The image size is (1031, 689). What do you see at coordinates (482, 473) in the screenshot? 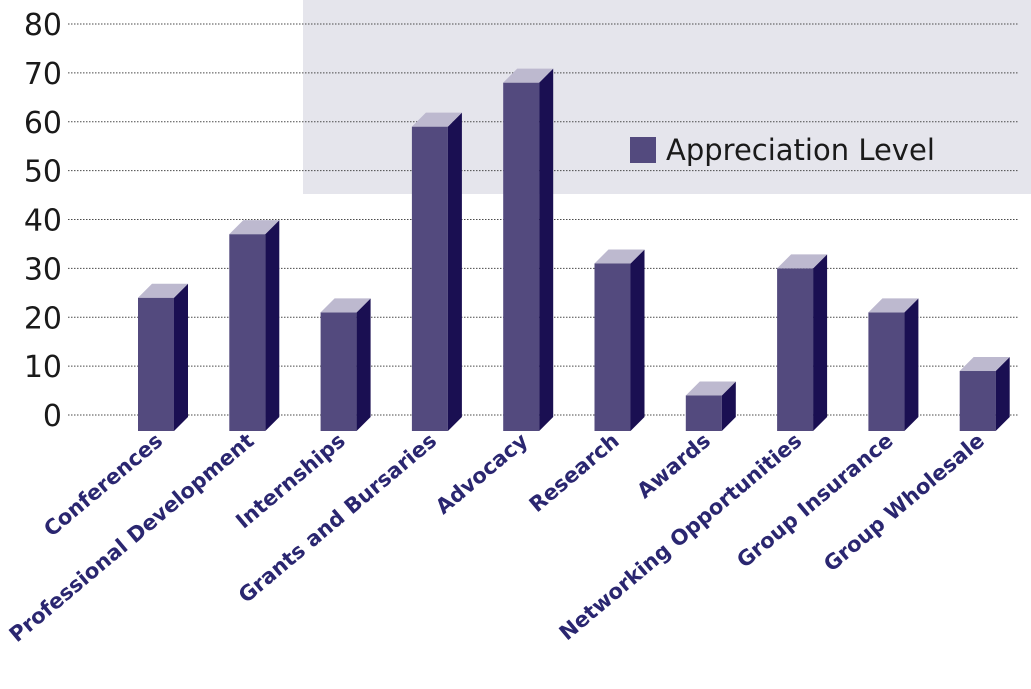
I see `x-tick-label: Advocacy` at bounding box center [482, 473].